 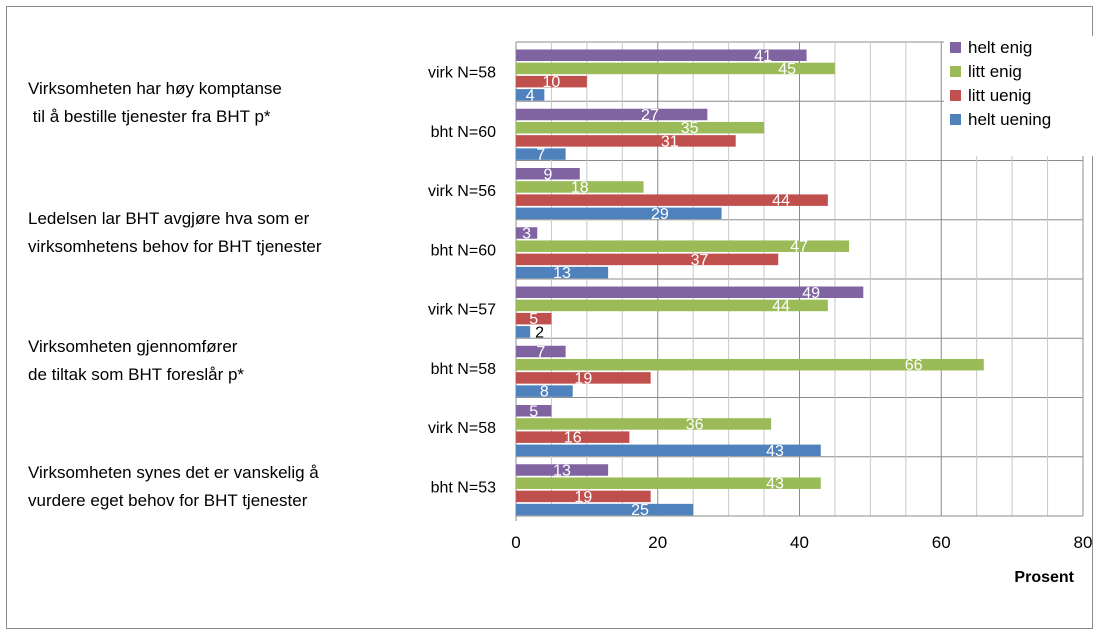 I want to click on legend-label: litt enig, so click(x=995, y=71).